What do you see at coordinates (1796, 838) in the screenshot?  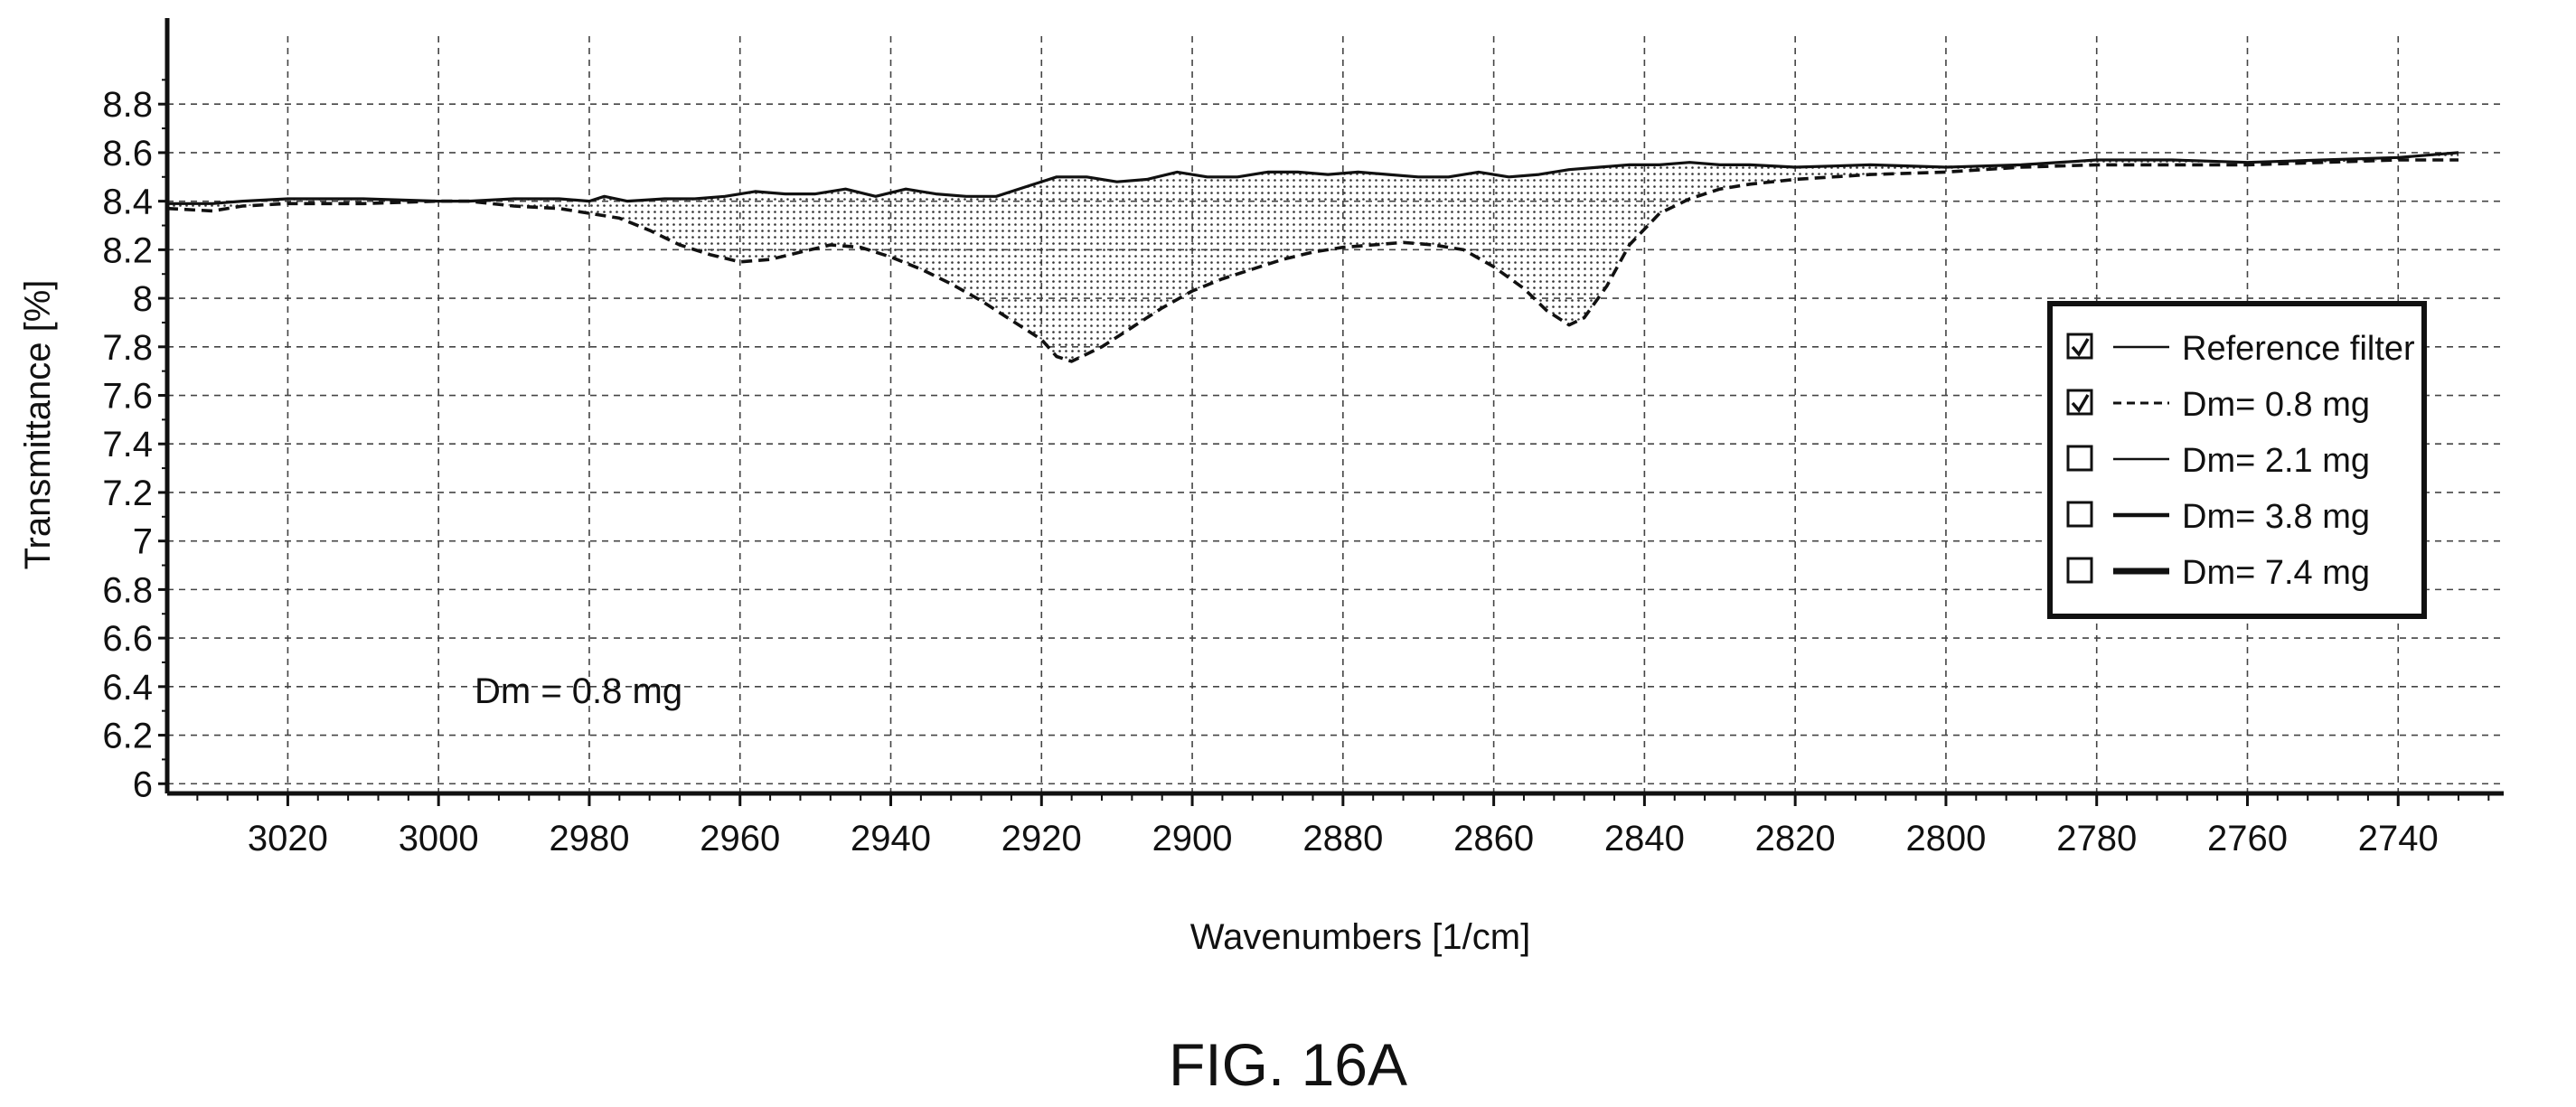 I see `x-tick-label: 2820` at bounding box center [1796, 838].